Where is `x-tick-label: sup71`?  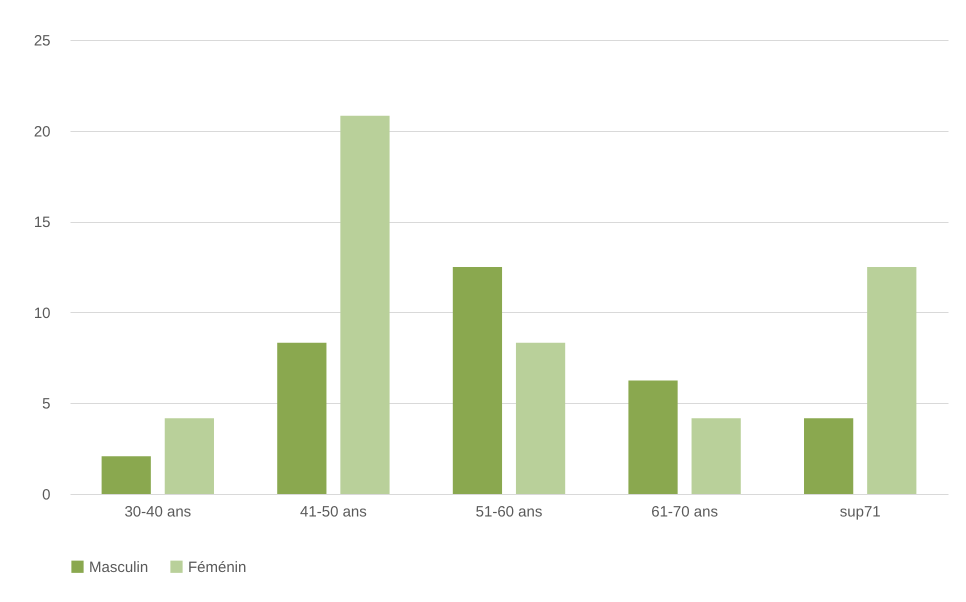
x-tick-label: sup71 is located at coordinates (860, 512).